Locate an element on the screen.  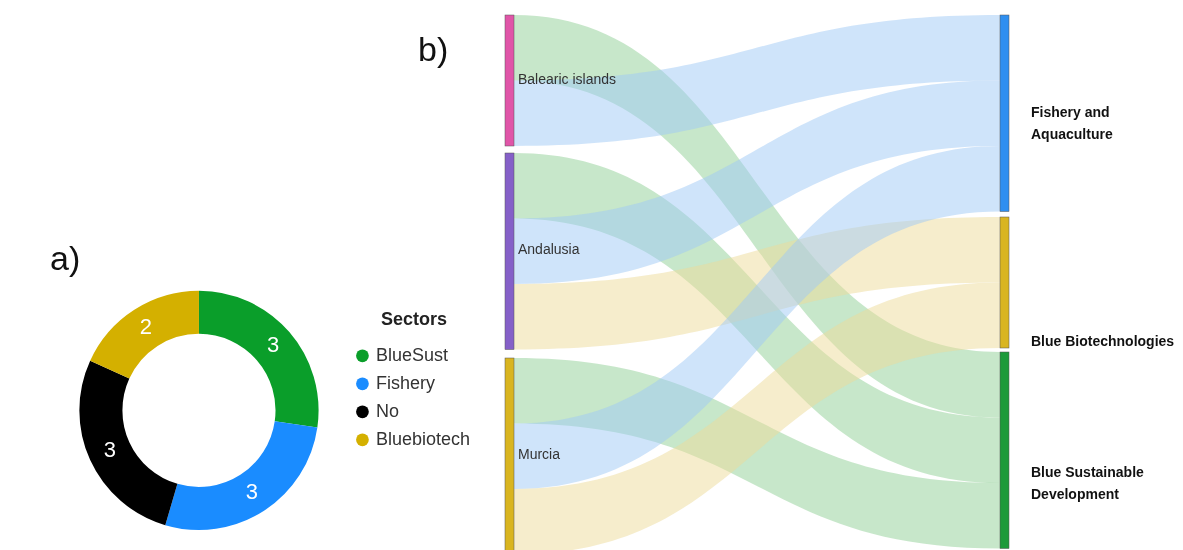
text: Blue Sustainable Development is located at coordinates (1088, 483).